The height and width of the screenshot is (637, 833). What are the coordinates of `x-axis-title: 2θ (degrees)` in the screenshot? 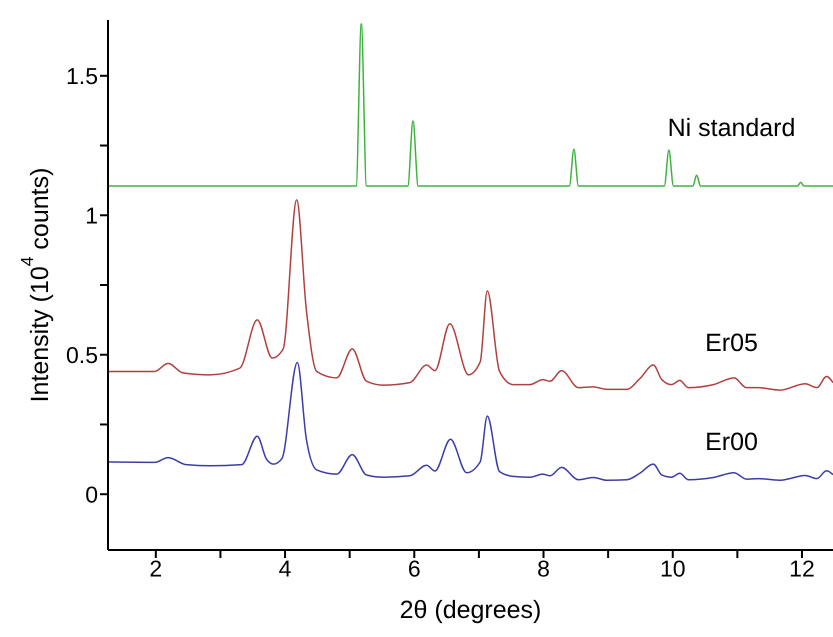 It's located at (471, 610).